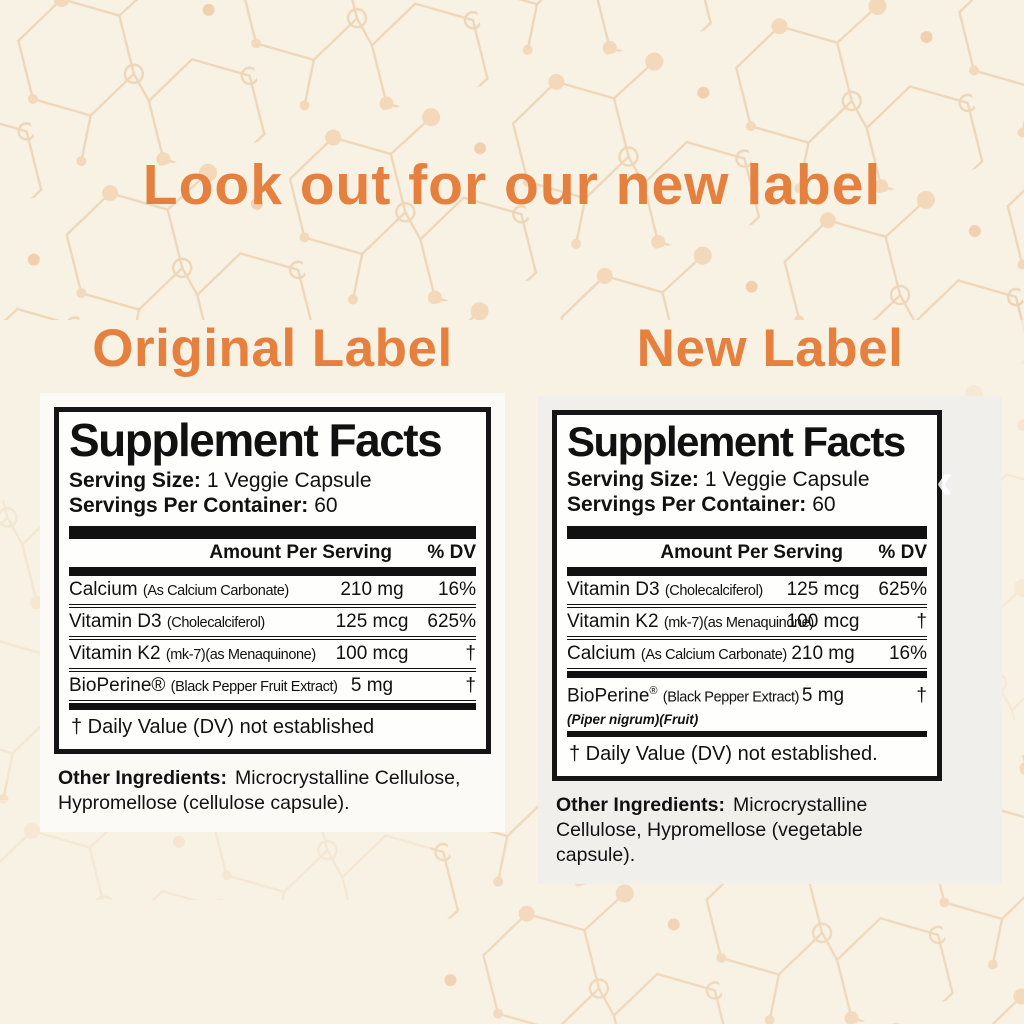  What do you see at coordinates (945, 481) in the screenshot?
I see `chevron-left-icon: ‹` at bounding box center [945, 481].